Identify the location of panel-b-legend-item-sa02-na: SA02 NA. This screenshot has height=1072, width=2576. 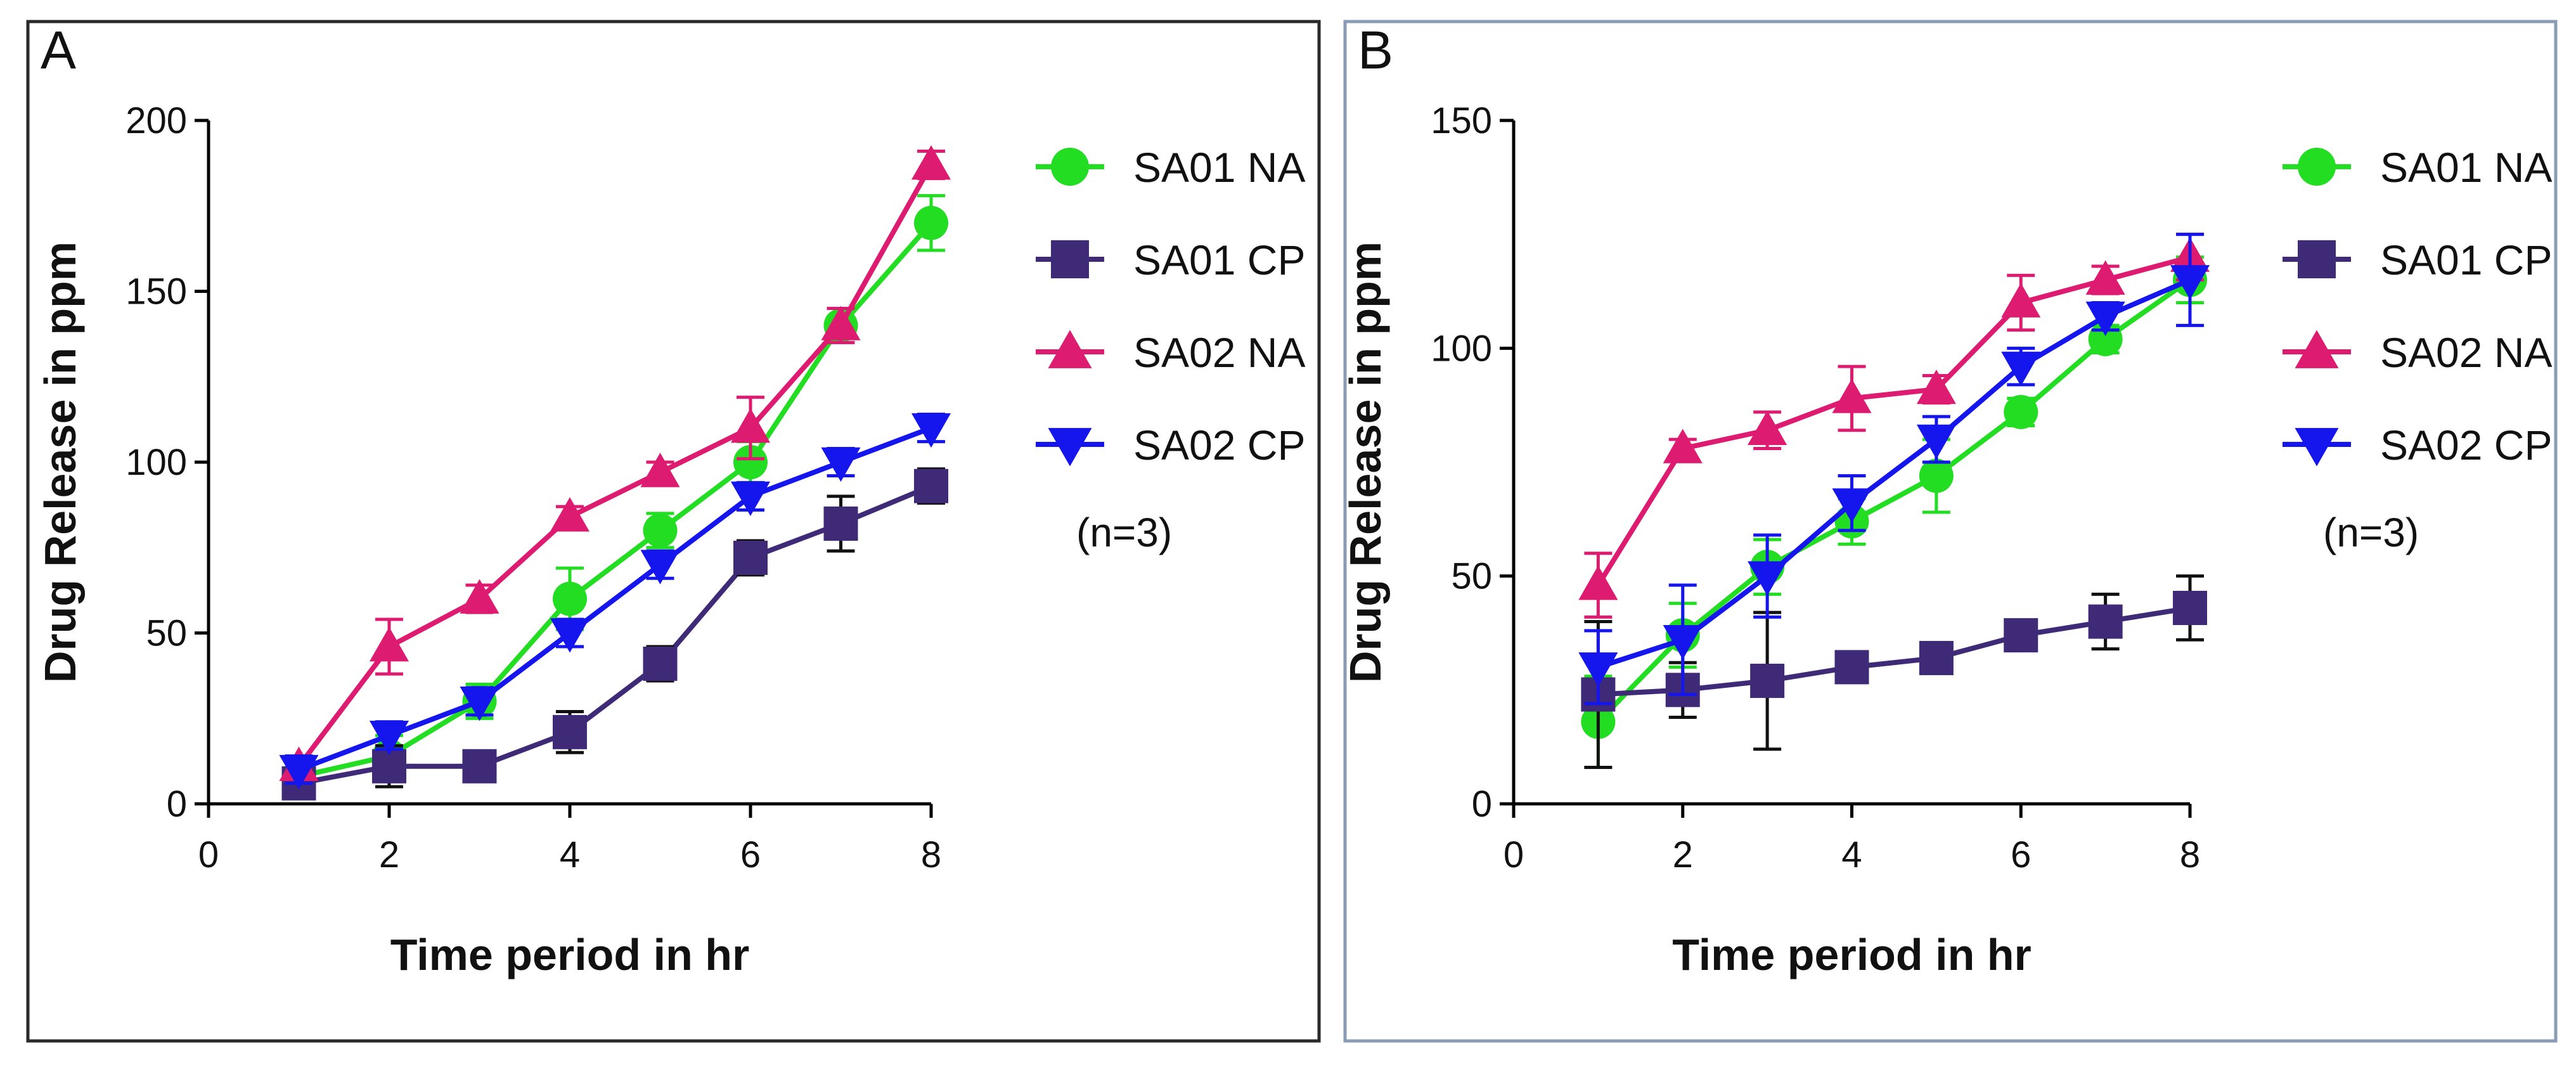
(2417, 352).